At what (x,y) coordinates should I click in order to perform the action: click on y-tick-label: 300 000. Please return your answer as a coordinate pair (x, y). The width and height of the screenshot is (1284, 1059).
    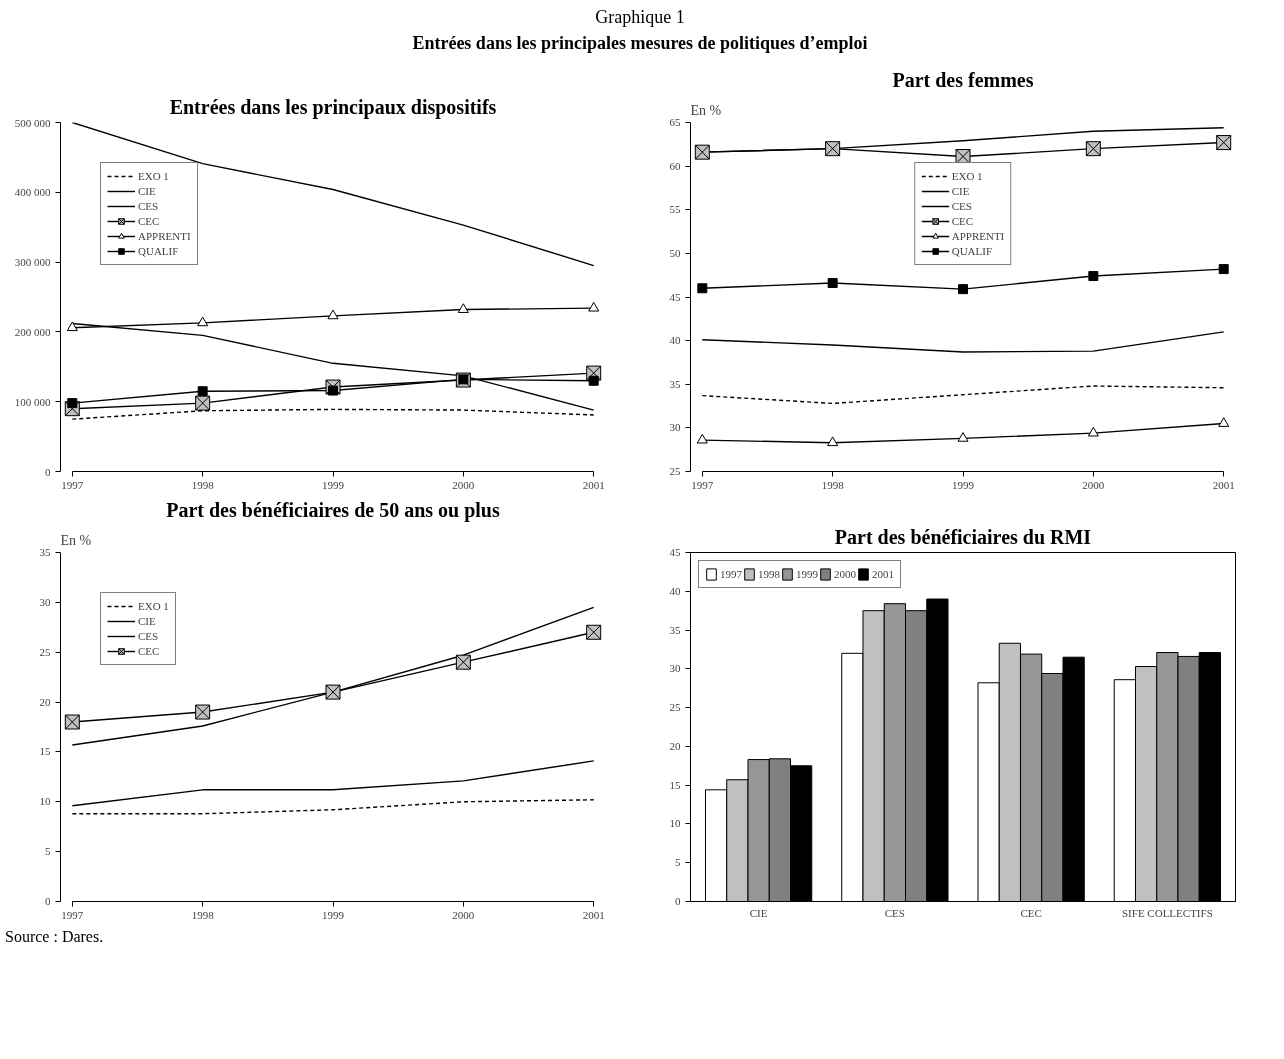
    Looking at the image, I should click on (32, 262).